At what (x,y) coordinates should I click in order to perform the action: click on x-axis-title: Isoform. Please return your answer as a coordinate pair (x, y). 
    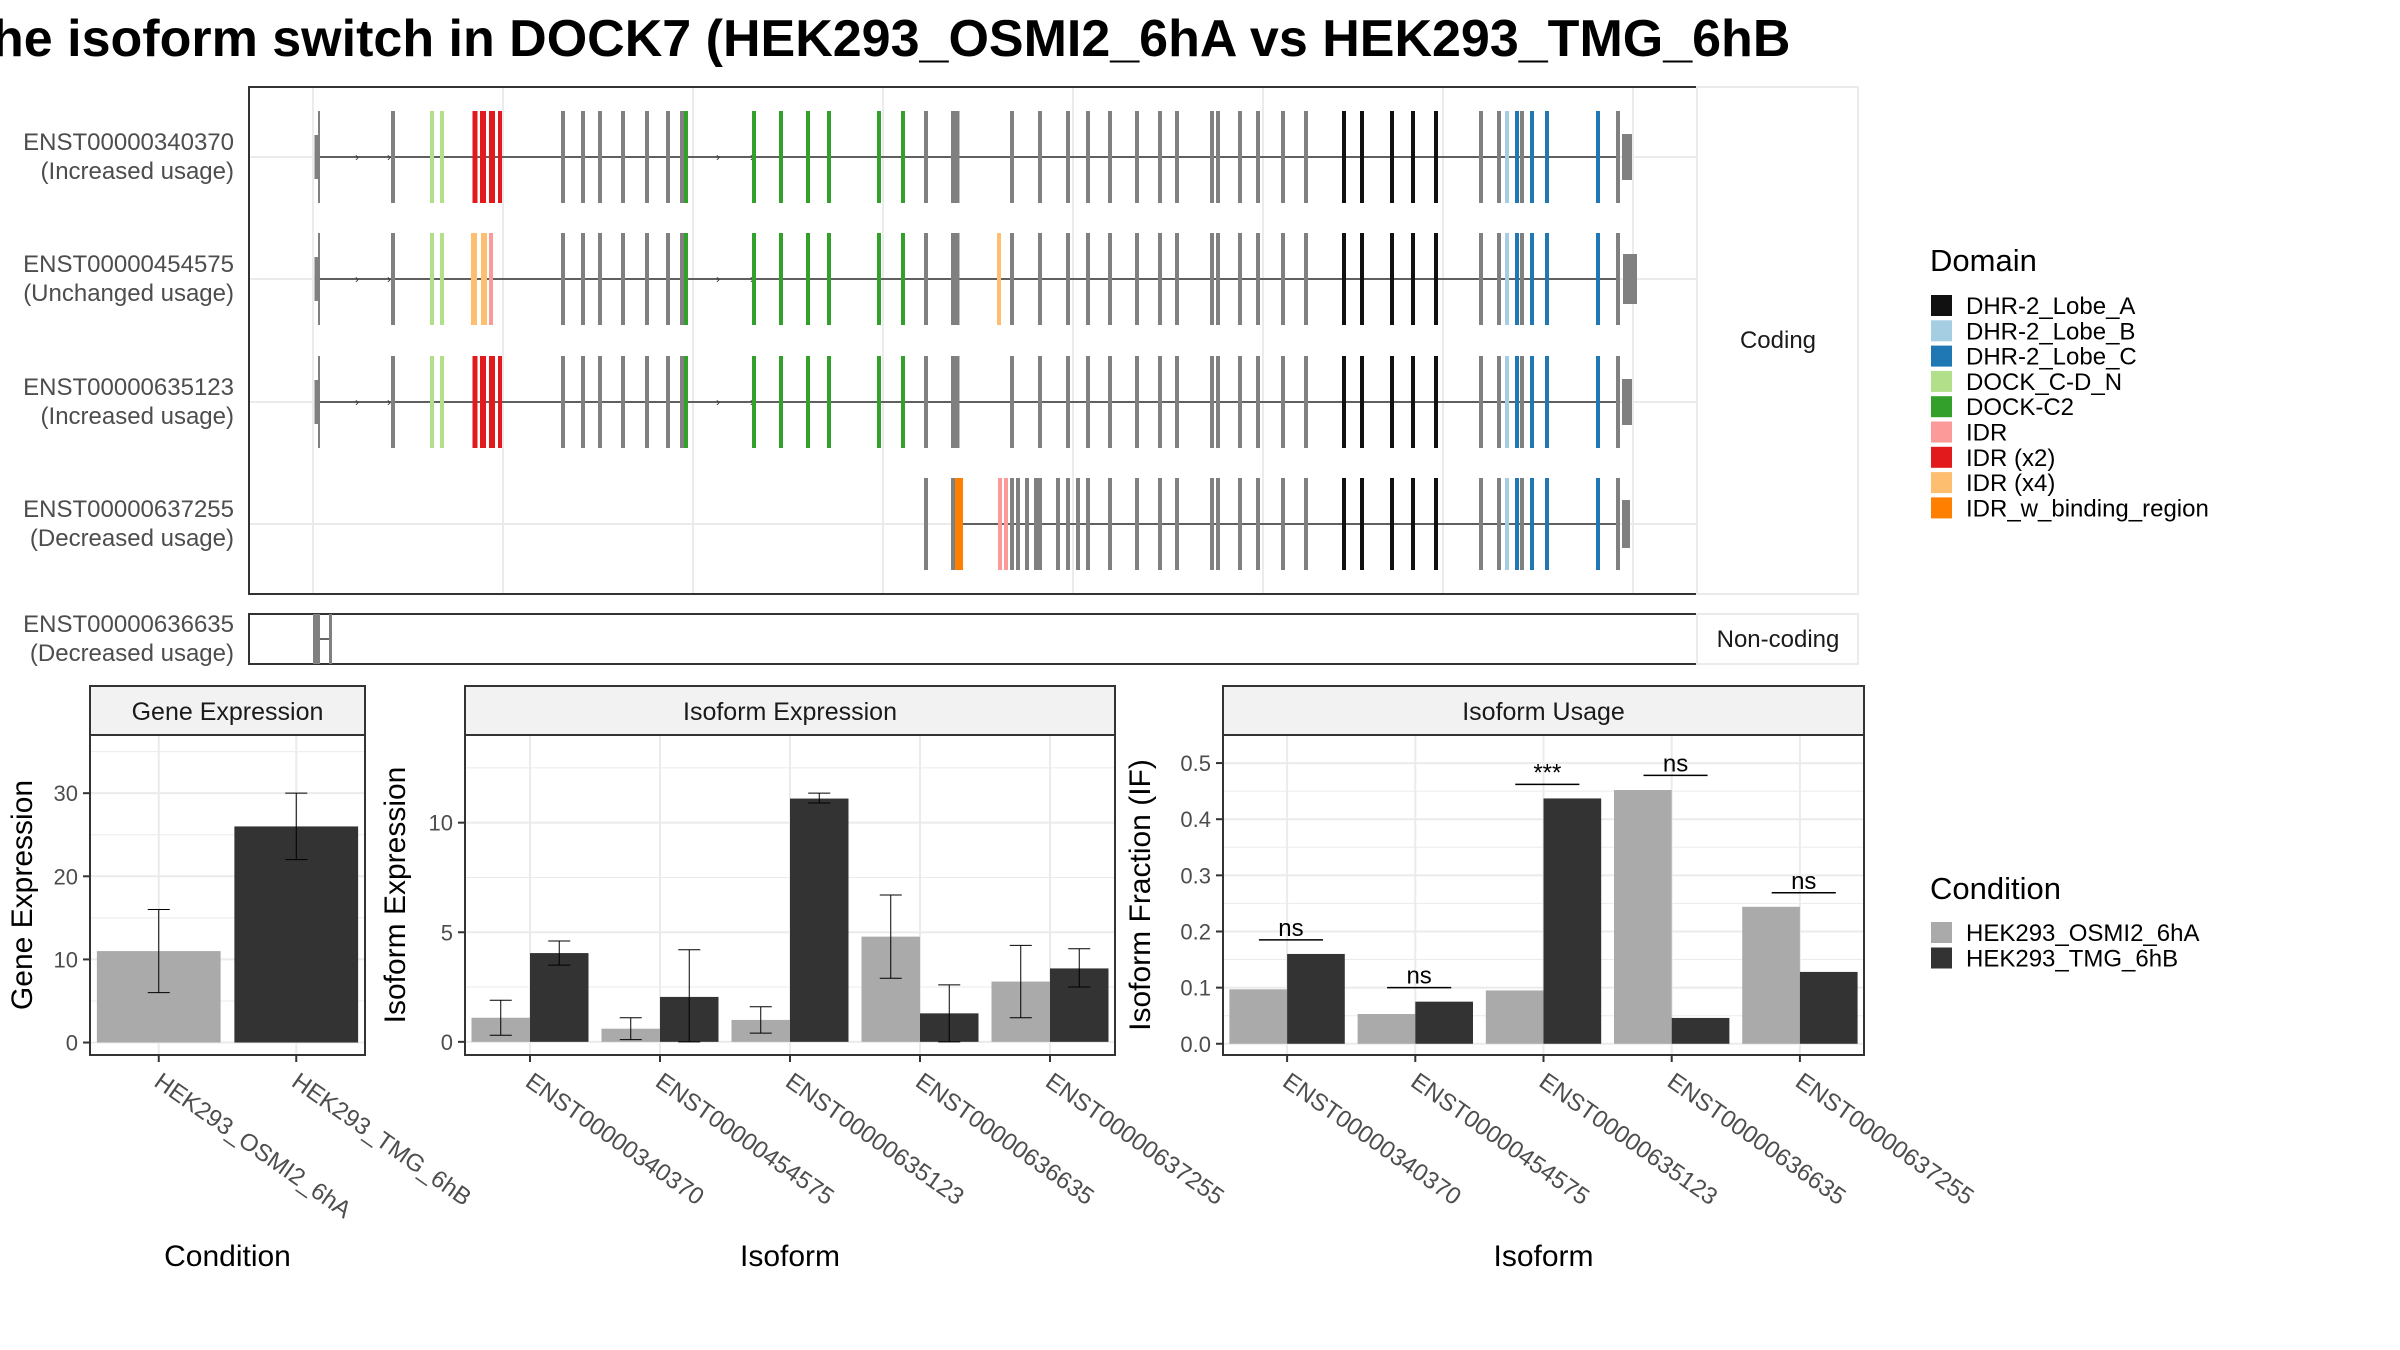
    Looking at the image, I should click on (790, 1256).